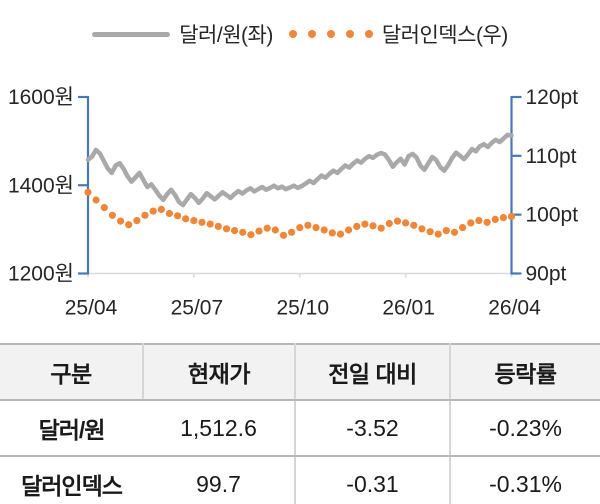 The image size is (600, 504). What do you see at coordinates (219, 480) in the screenshot?
I see `table-cell: 99.7` at bounding box center [219, 480].